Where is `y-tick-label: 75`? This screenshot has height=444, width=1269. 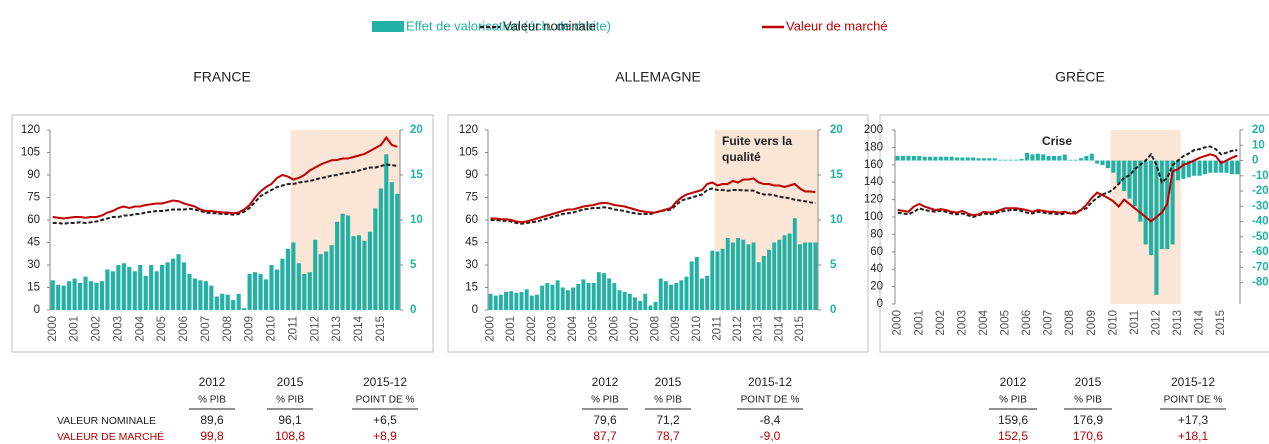 y-tick-label: 75 is located at coordinates (33, 198).